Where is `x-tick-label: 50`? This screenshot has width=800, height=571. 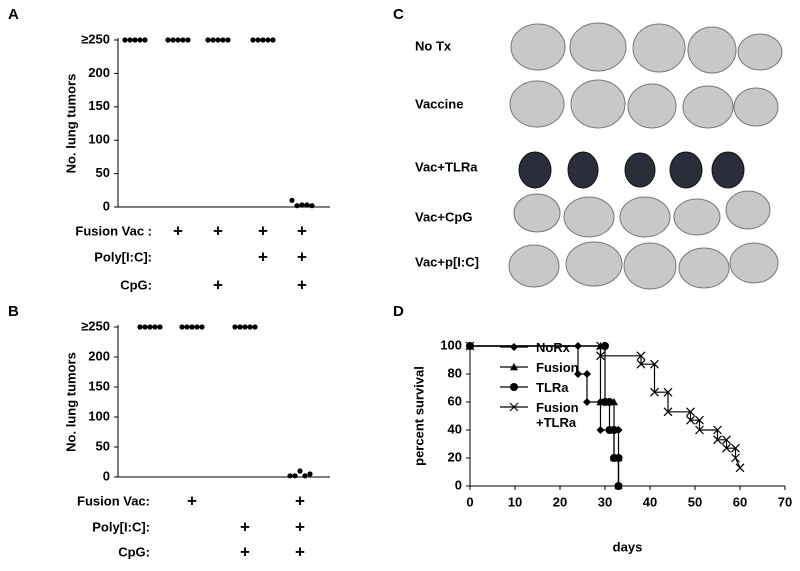 x-tick-label: 50 is located at coordinates (695, 501).